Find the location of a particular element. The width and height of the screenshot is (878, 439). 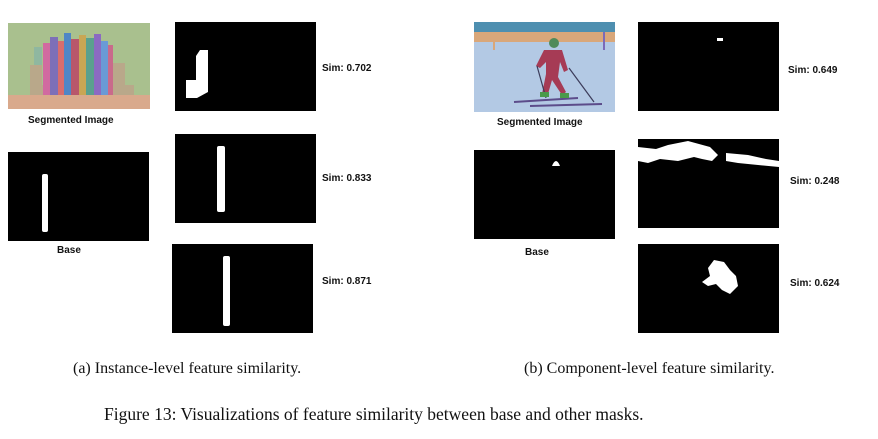

subcaption-a: (a) Instance-level feature similarity. is located at coordinates (187, 368).